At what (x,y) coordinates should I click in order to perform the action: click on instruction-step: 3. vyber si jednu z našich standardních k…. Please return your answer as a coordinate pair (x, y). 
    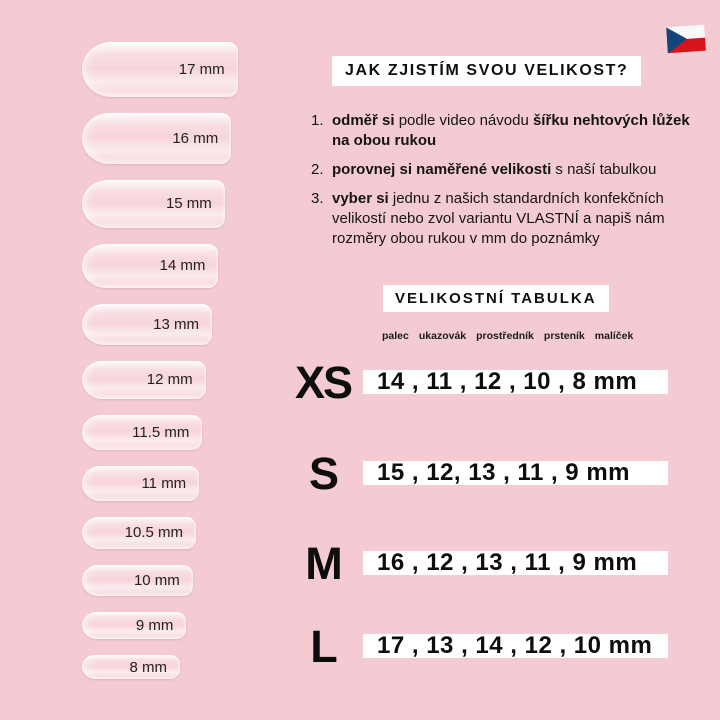
    Looking at the image, I should click on (511, 219).